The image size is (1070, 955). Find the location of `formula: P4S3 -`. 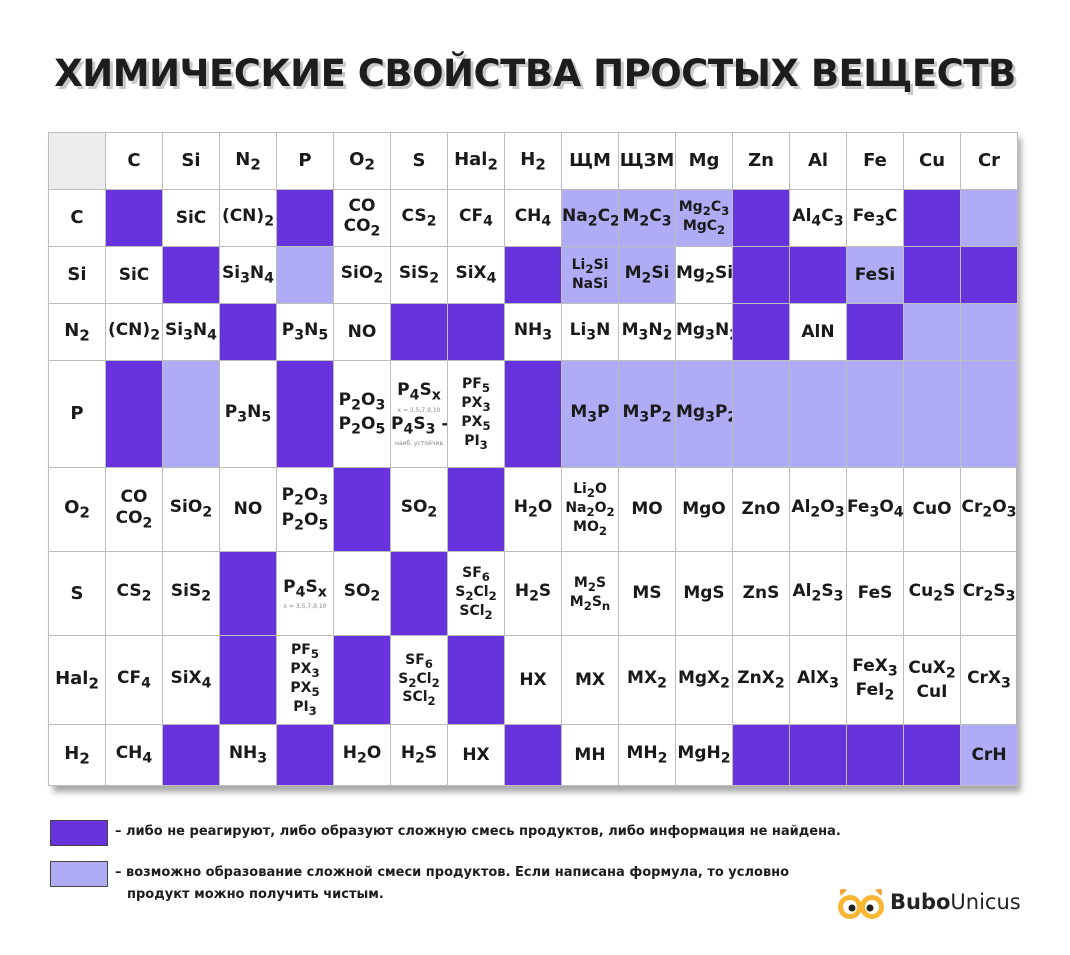

formula: P4S3 - is located at coordinates (419, 426).